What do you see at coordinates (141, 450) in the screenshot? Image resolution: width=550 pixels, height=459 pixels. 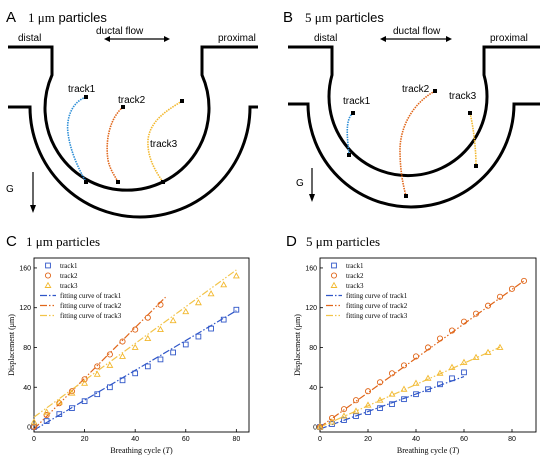 I see `chart-c-x-axis-title: Breathing cycle (T)` at bounding box center [141, 450].